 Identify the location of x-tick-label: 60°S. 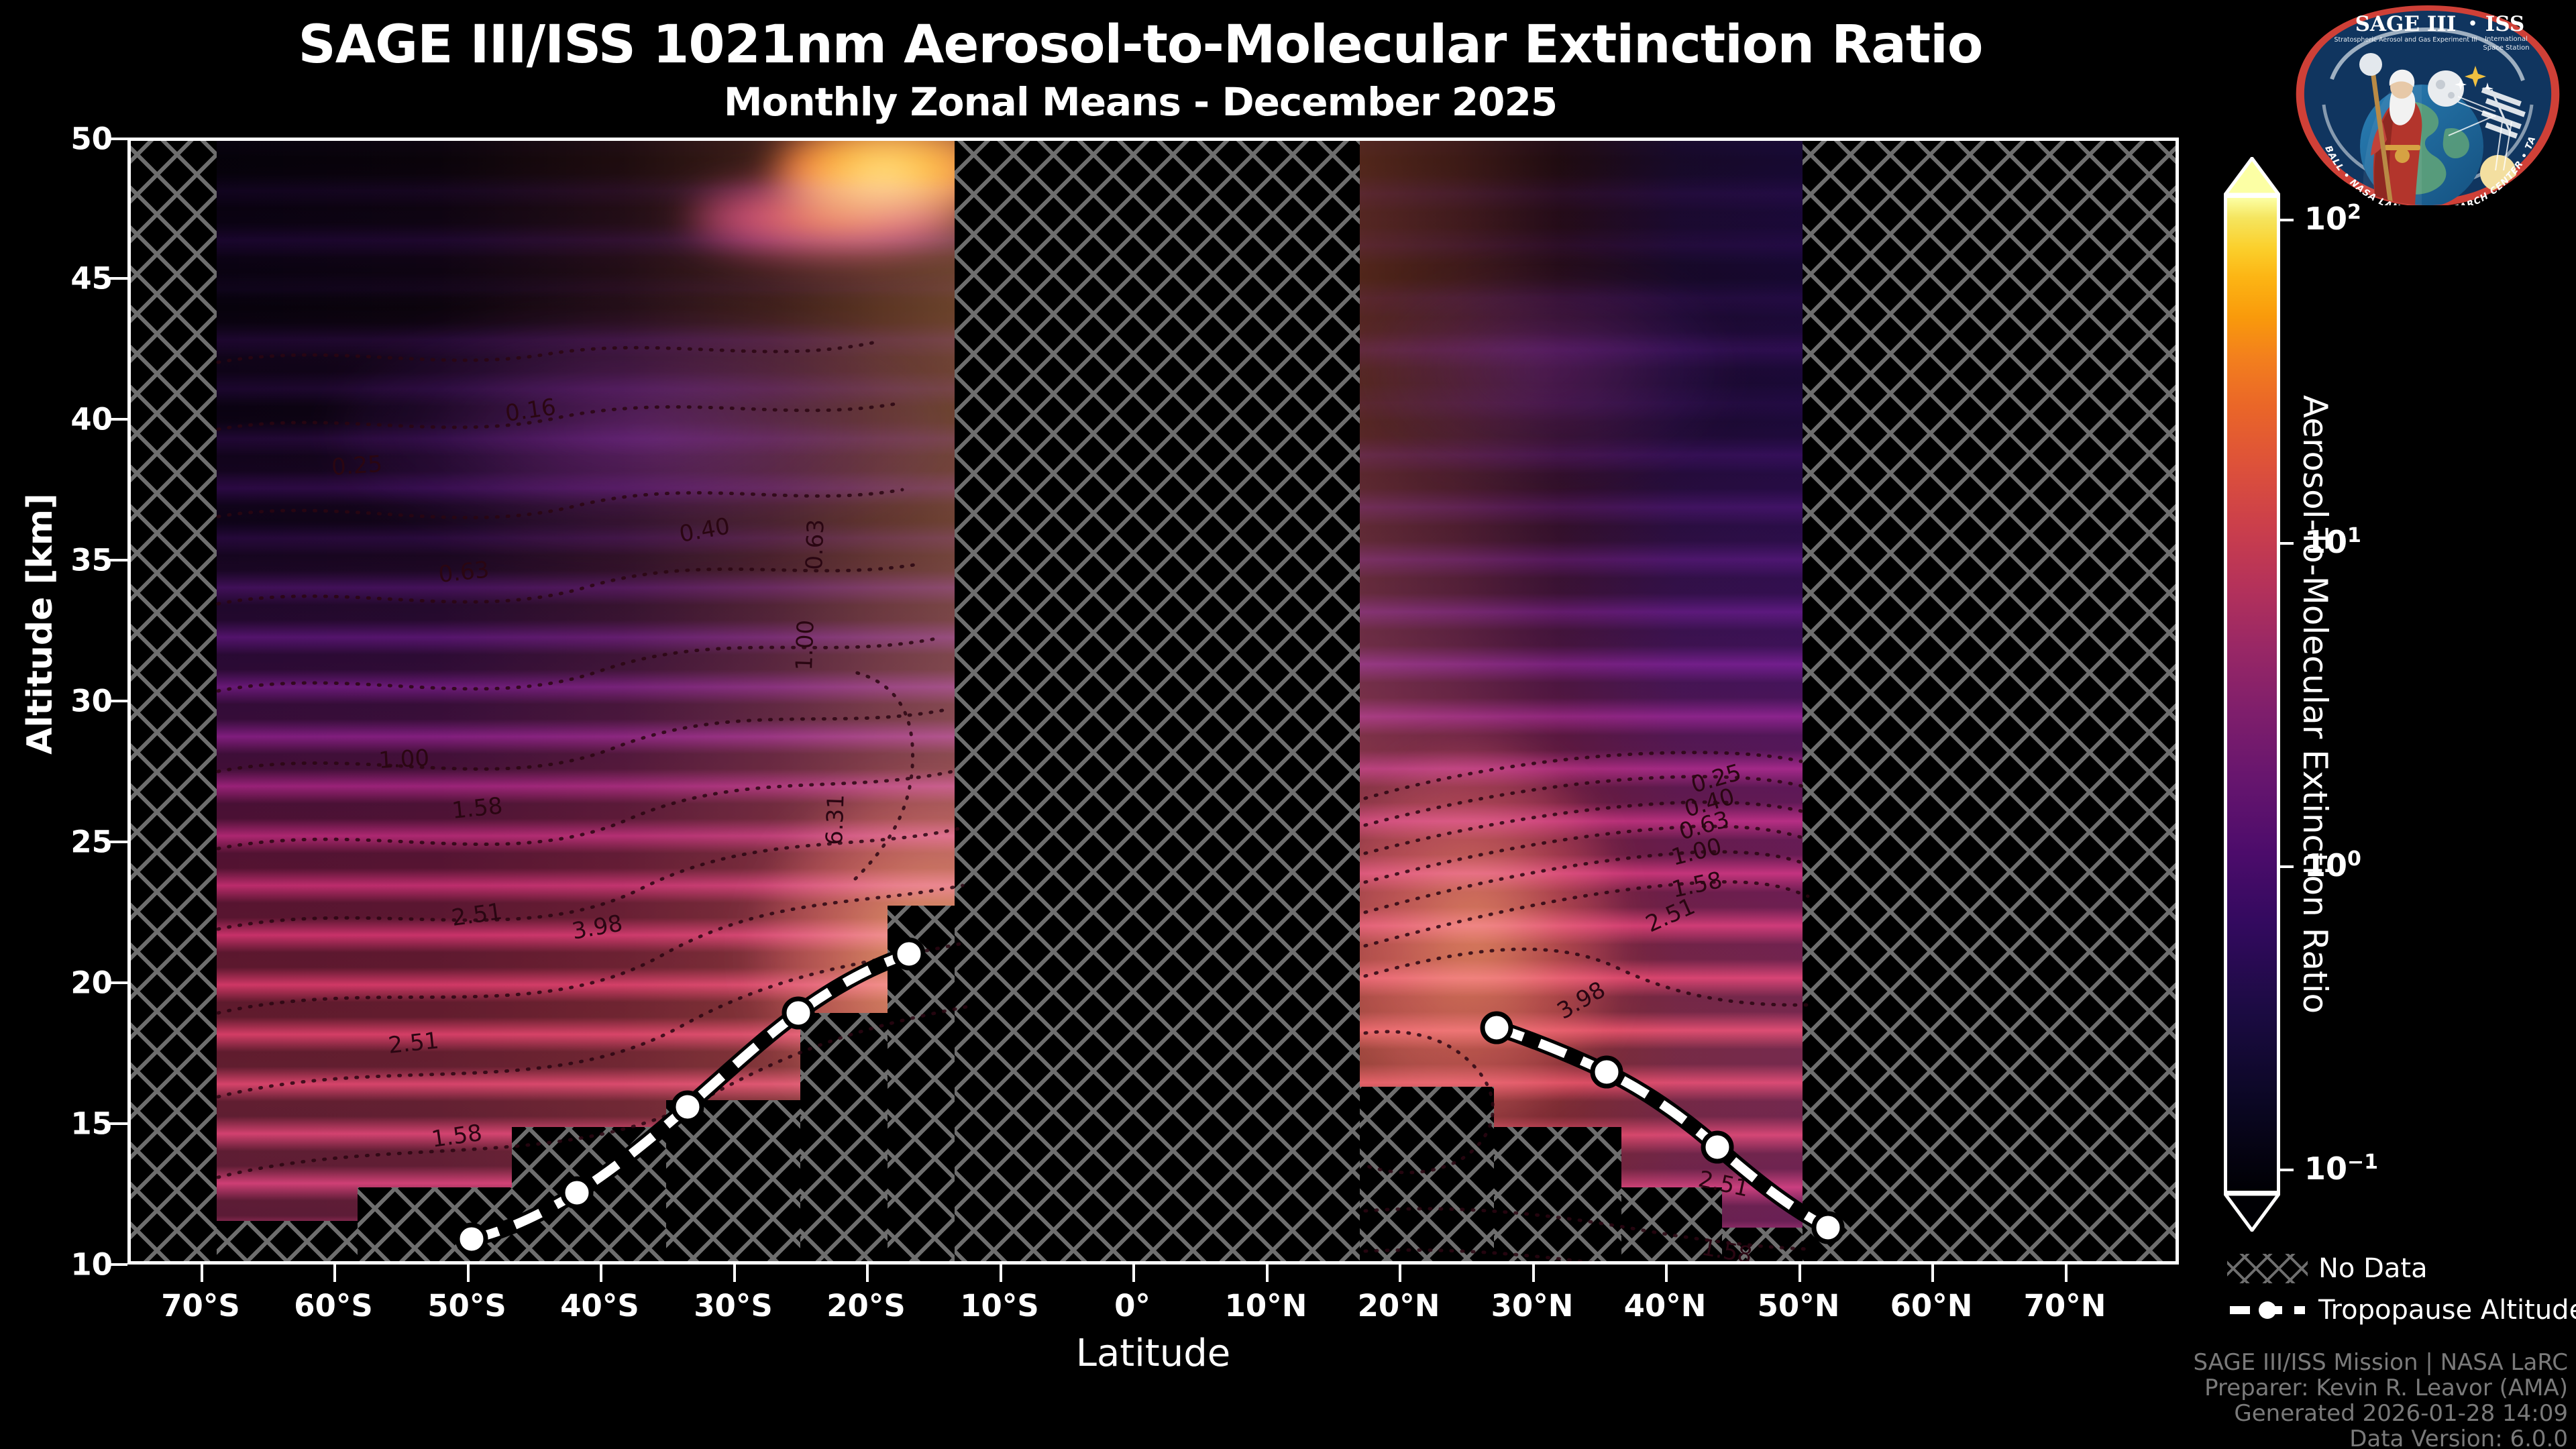
(333, 1306).